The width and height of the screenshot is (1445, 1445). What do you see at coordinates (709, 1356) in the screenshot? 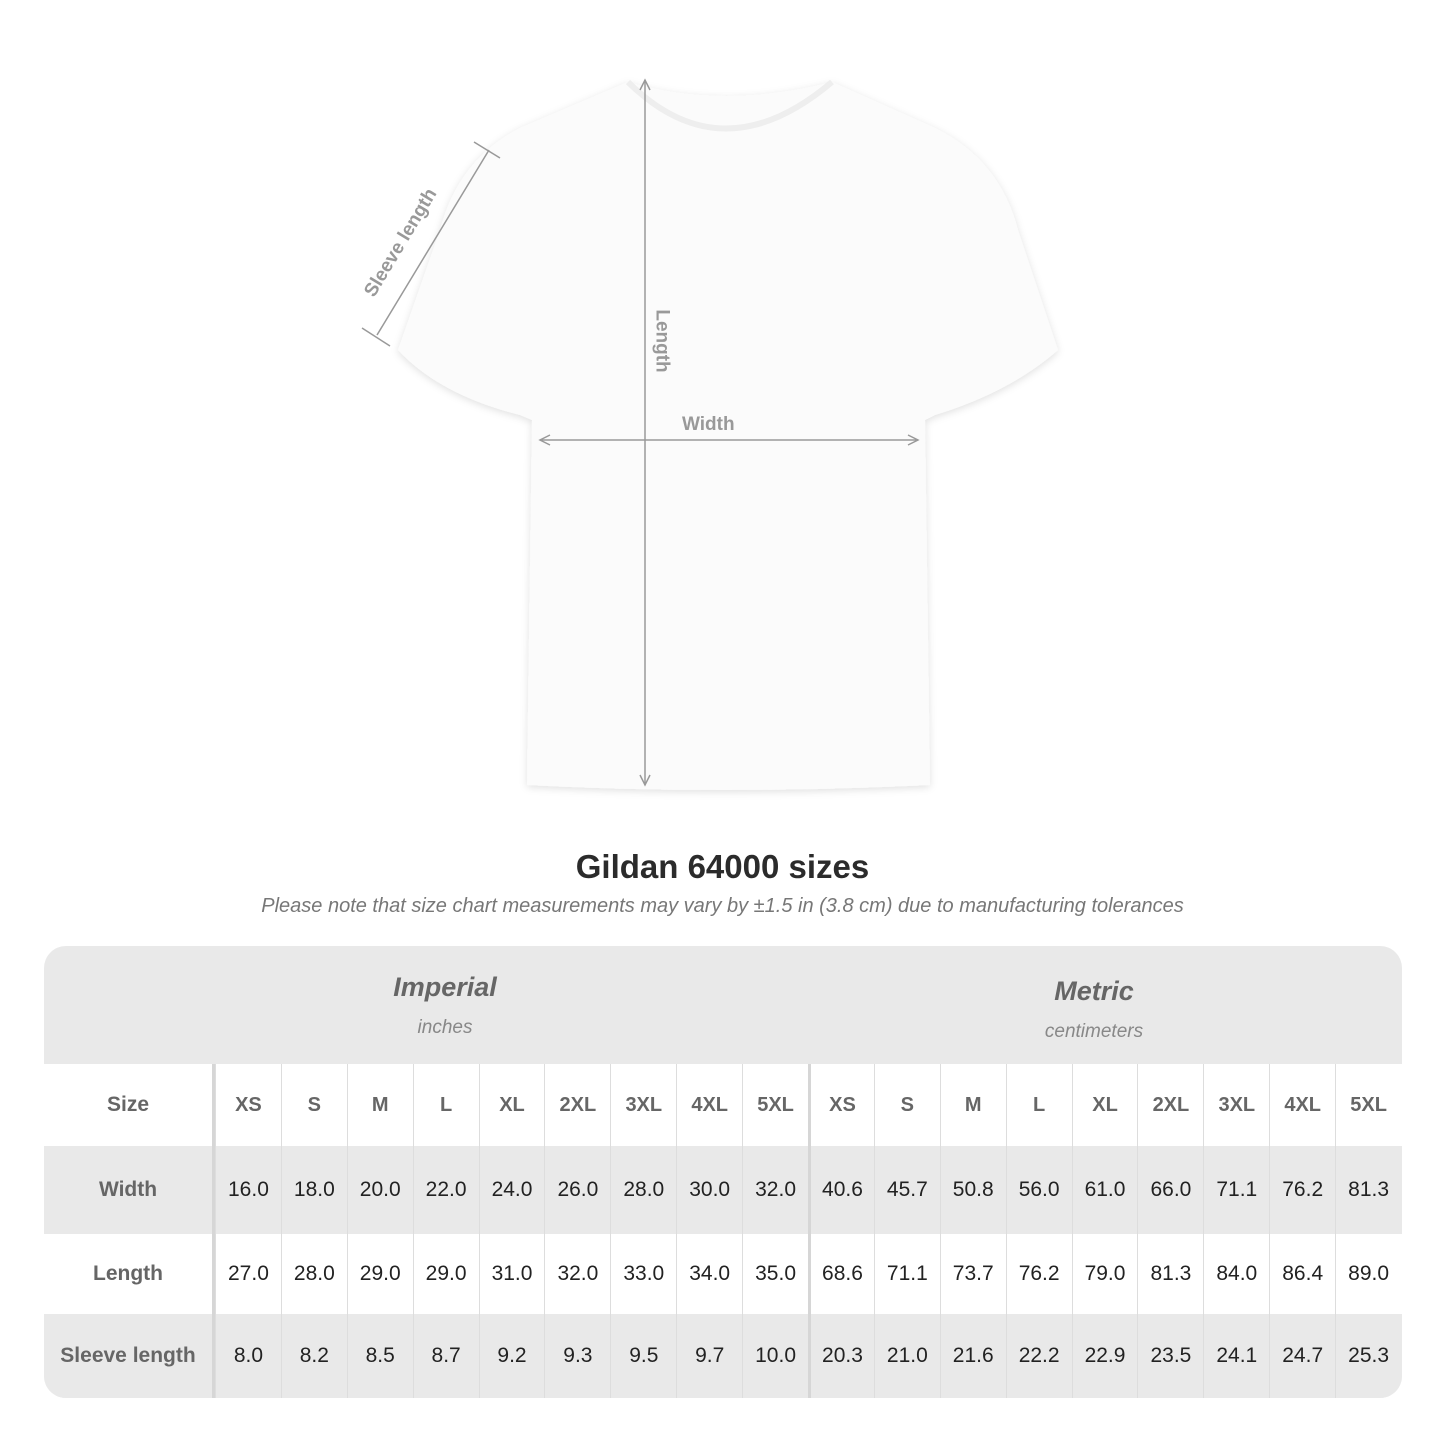
I see `table-cell: 9.7` at bounding box center [709, 1356].